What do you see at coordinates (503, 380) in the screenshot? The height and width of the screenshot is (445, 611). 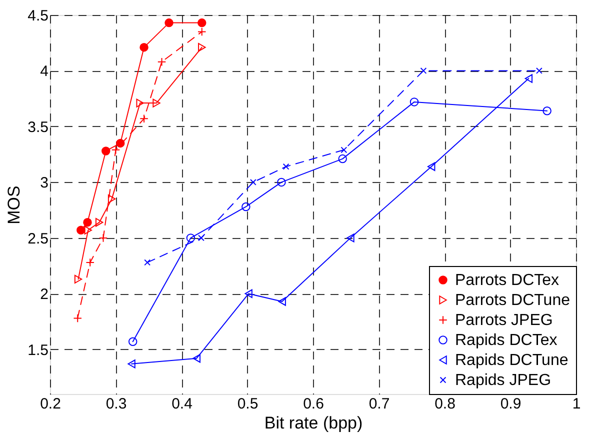 I see `legend-label: Rapids JPEG` at bounding box center [503, 380].